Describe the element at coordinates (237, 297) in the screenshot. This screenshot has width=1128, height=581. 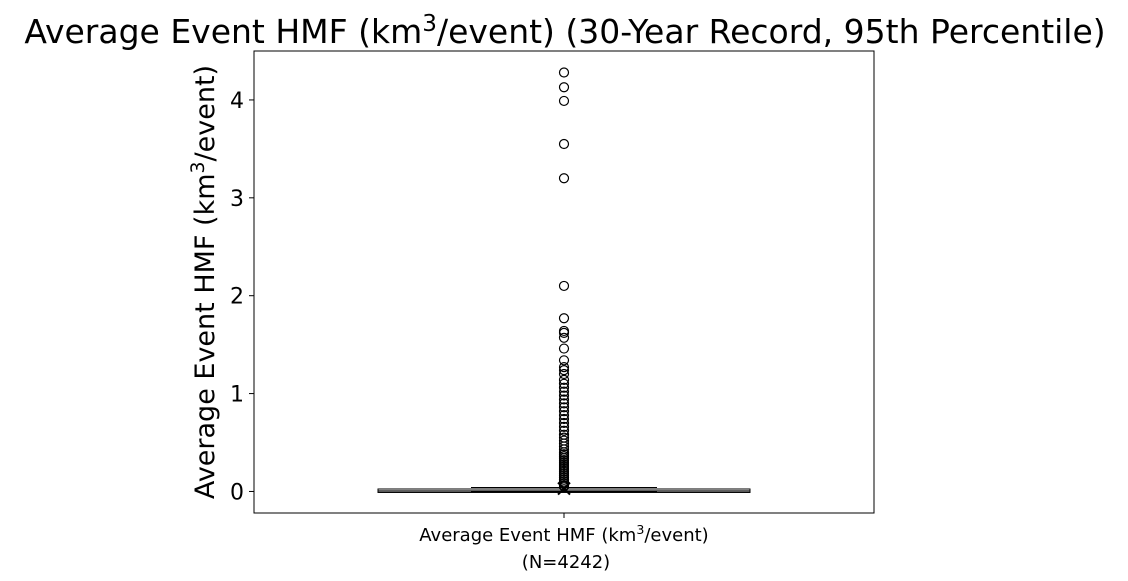
I see `y-tick-label: 2` at that location.